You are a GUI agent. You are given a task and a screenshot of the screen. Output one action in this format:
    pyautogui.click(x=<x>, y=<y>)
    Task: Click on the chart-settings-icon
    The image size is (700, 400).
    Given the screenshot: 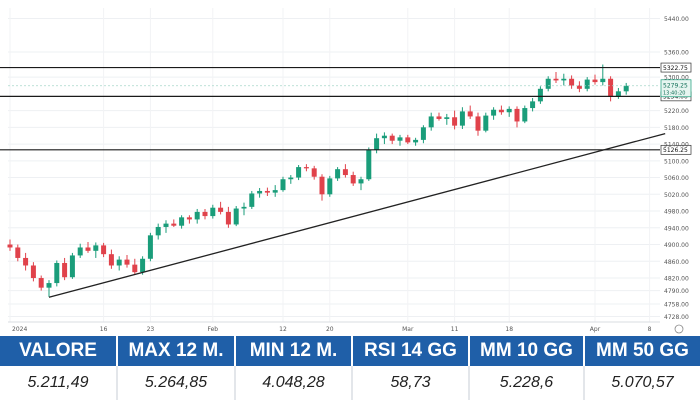 What is the action you would take?
    pyautogui.click(x=679, y=329)
    